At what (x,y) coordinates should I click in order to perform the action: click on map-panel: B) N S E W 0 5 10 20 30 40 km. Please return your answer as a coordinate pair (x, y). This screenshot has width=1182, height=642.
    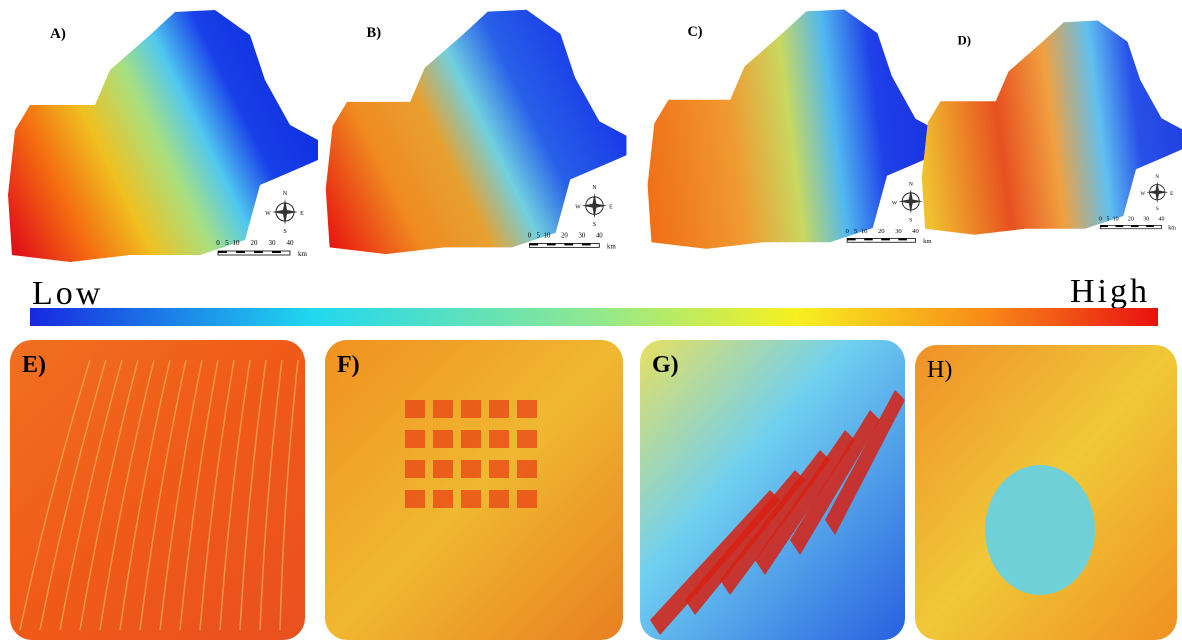
    Looking at the image, I should click on (476, 132).